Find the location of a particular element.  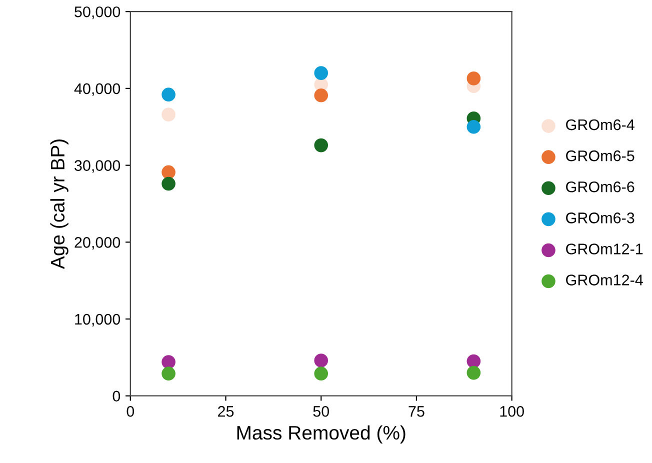

y-tick-label: 10,000 is located at coordinates (97, 320).